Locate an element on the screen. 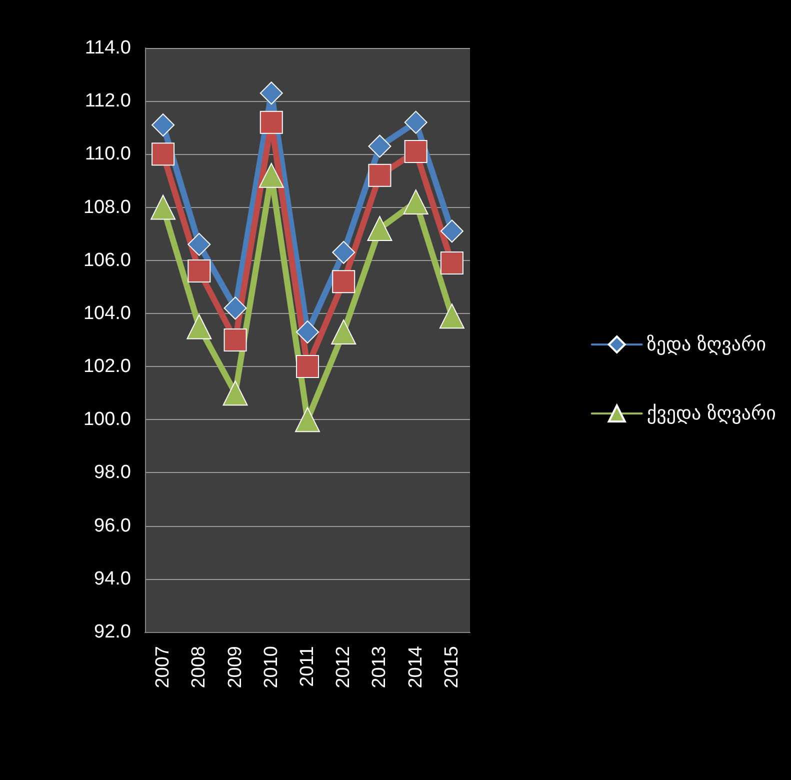 This screenshot has height=780, width=791. x-tick-label: 2007 is located at coordinates (163, 667).